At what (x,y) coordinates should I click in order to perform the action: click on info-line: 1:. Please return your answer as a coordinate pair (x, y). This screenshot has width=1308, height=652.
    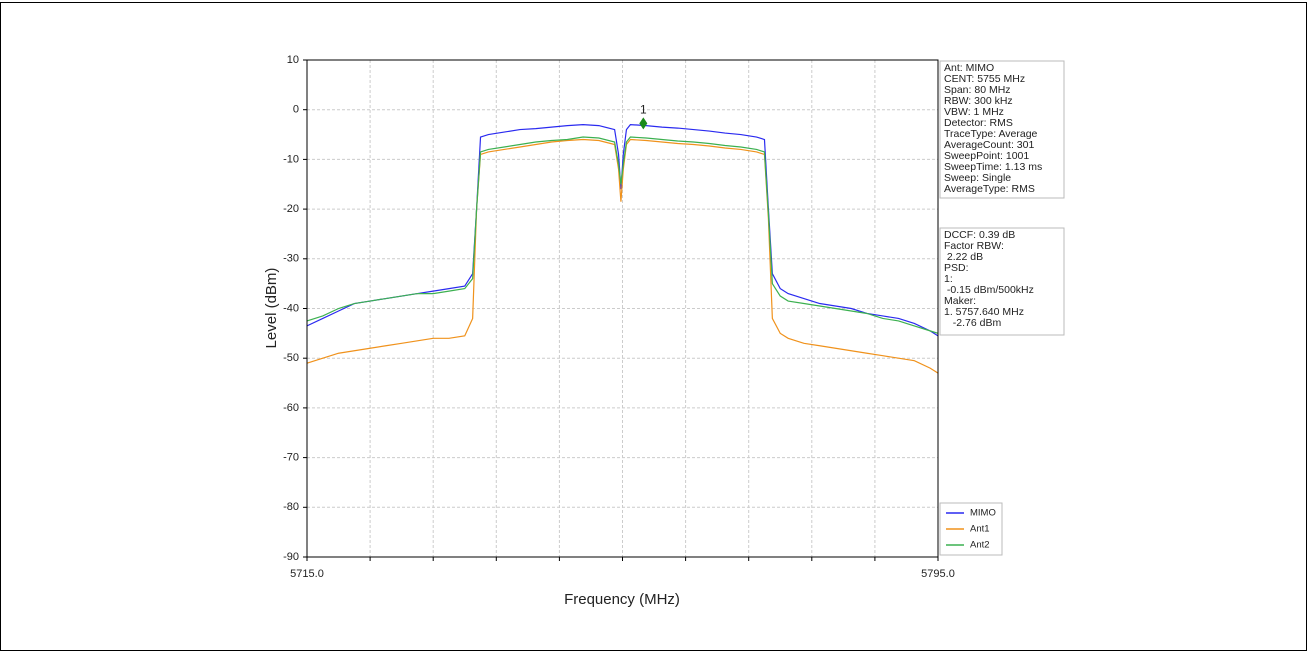
    Looking at the image, I should click on (948, 279).